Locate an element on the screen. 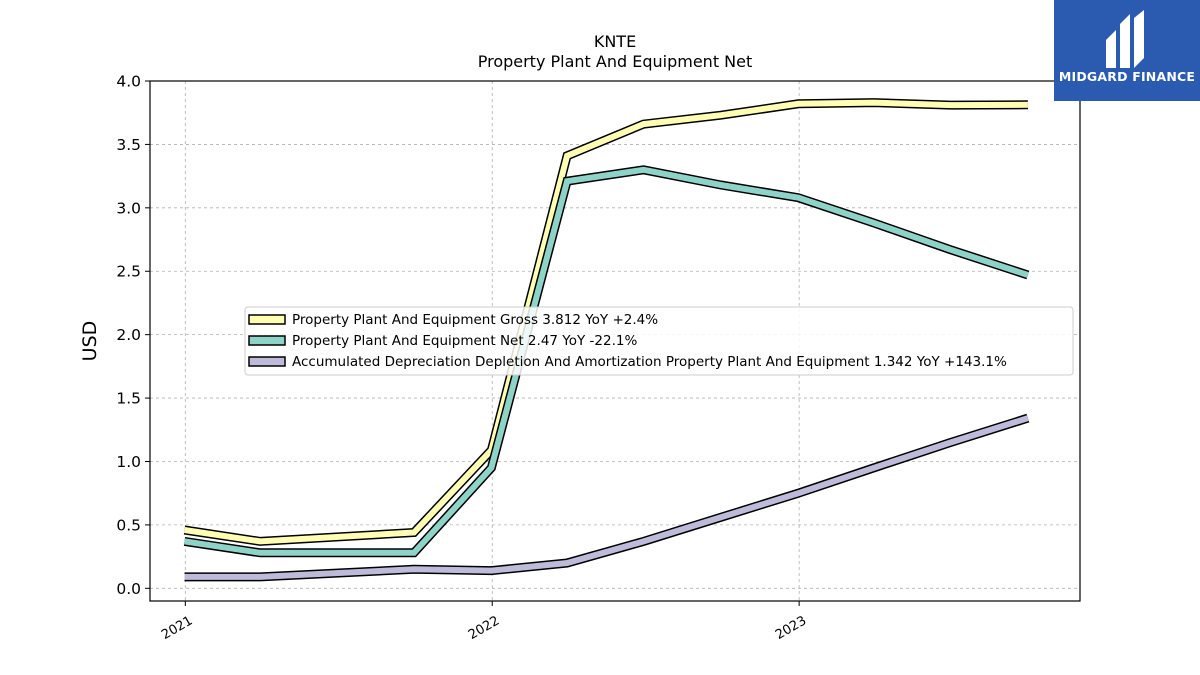 This screenshot has width=1200, height=675. y-tick-label: 0.5 is located at coordinates (128, 525).